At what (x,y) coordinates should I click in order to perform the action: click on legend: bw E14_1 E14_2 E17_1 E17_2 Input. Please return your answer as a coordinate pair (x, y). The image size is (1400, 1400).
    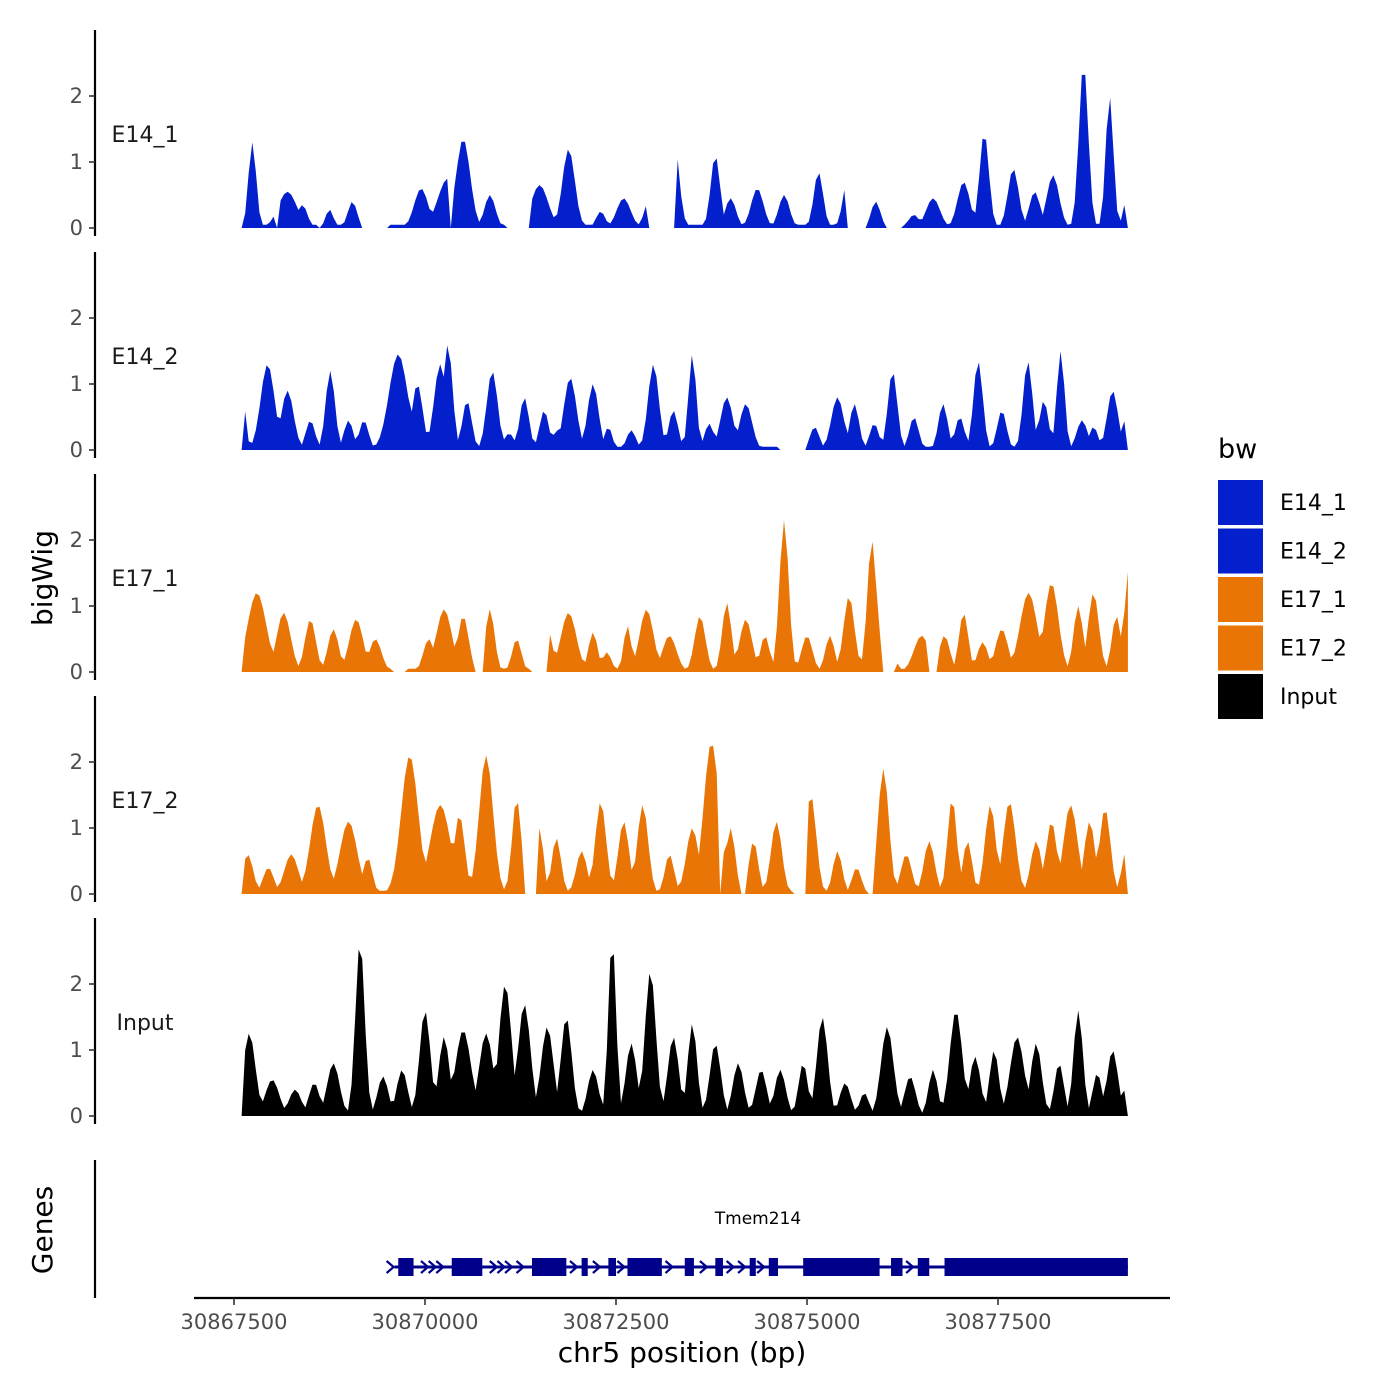
    Looking at the image, I should click on (1282, 576).